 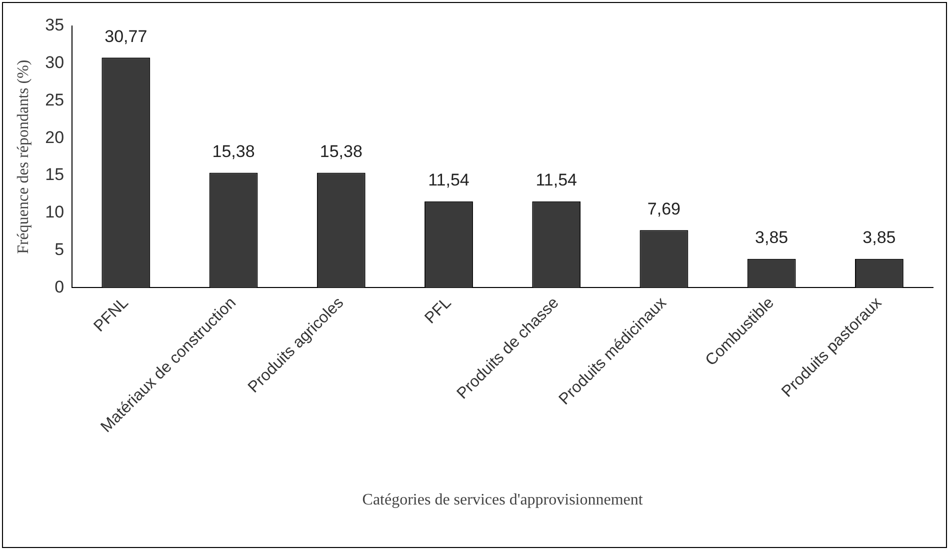 What do you see at coordinates (54, 137) in the screenshot?
I see `y-tick-label: 20` at bounding box center [54, 137].